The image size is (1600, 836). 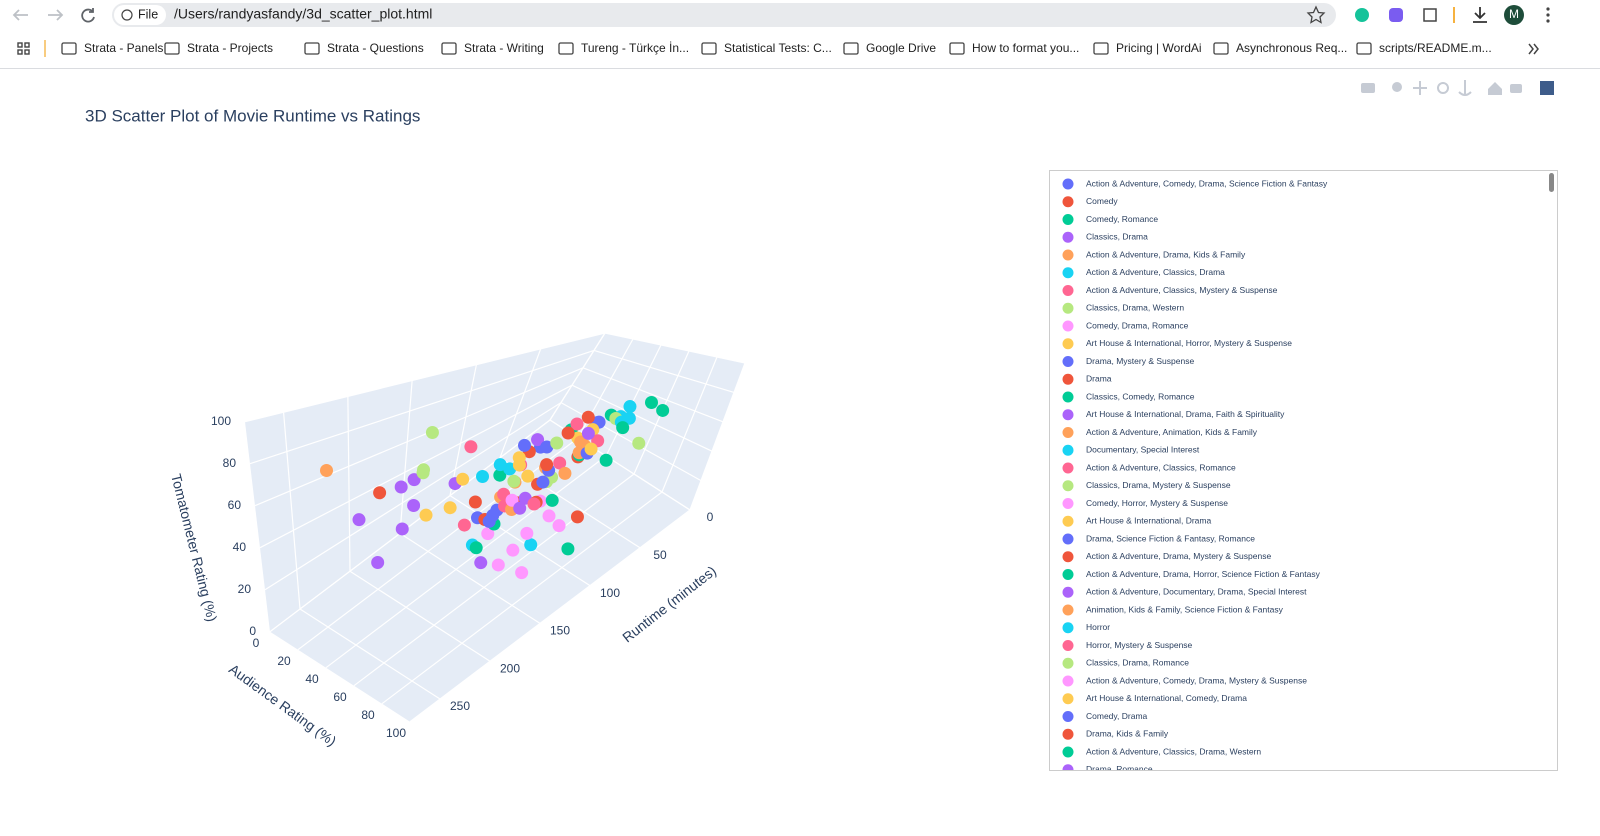 What do you see at coordinates (660, 555) in the screenshot?
I see `x-tick-label: 50` at bounding box center [660, 555].